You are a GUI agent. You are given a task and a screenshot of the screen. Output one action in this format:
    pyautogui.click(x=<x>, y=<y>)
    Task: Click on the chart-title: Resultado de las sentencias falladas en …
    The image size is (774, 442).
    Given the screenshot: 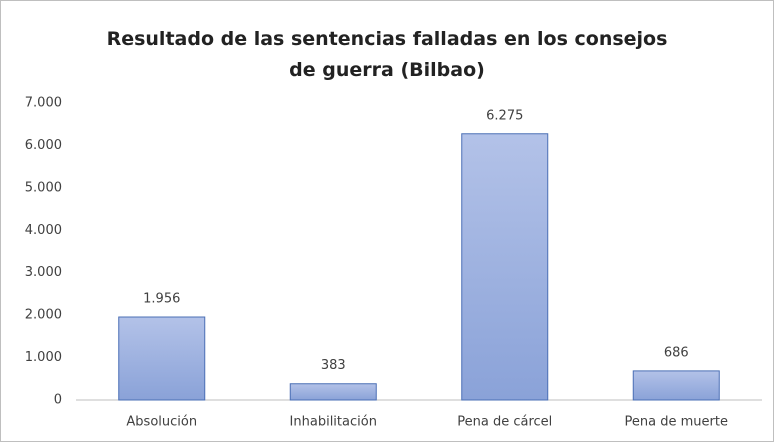 What is the action you would take?
    pyautogui.click(x=387, y=54)
    